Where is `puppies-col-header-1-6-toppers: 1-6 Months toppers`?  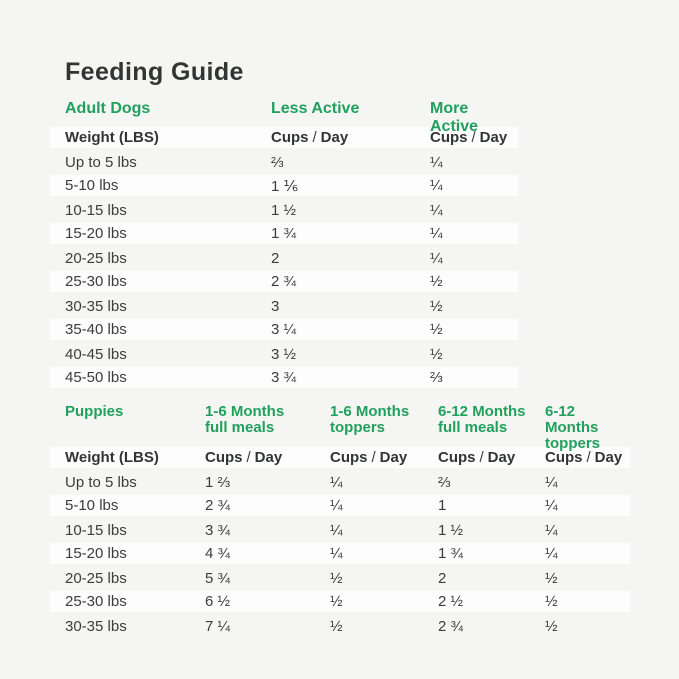
puppies-col-header-1-6-toppers: 1-6 Months toppers is located at coordinates (370, 419).